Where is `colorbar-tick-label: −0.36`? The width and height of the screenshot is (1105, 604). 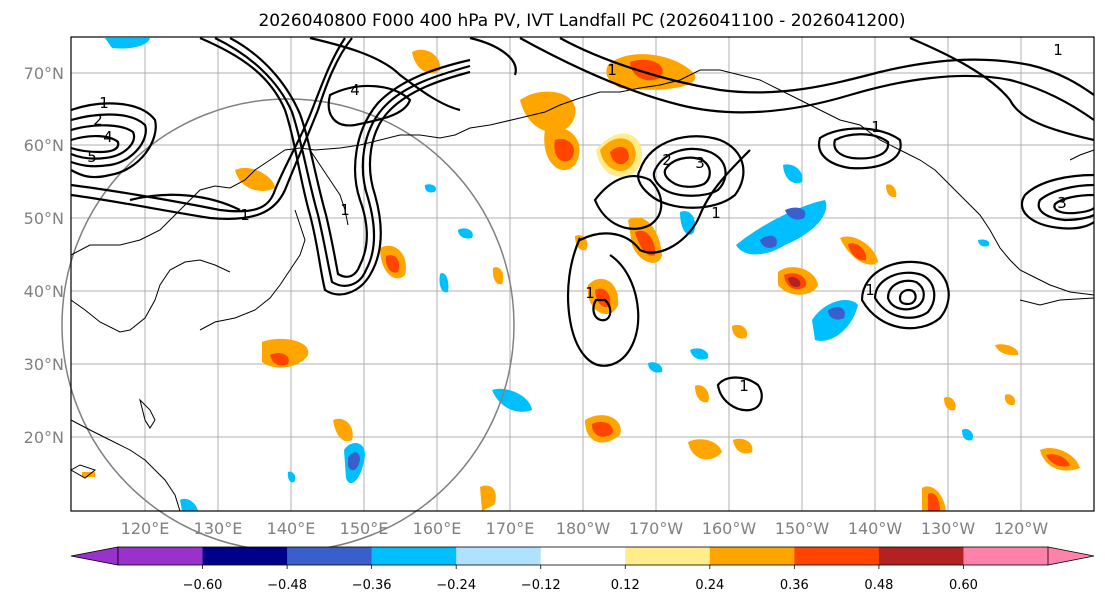 colorbar-tick-label: −0.36 is located at coordinates (372, 585).